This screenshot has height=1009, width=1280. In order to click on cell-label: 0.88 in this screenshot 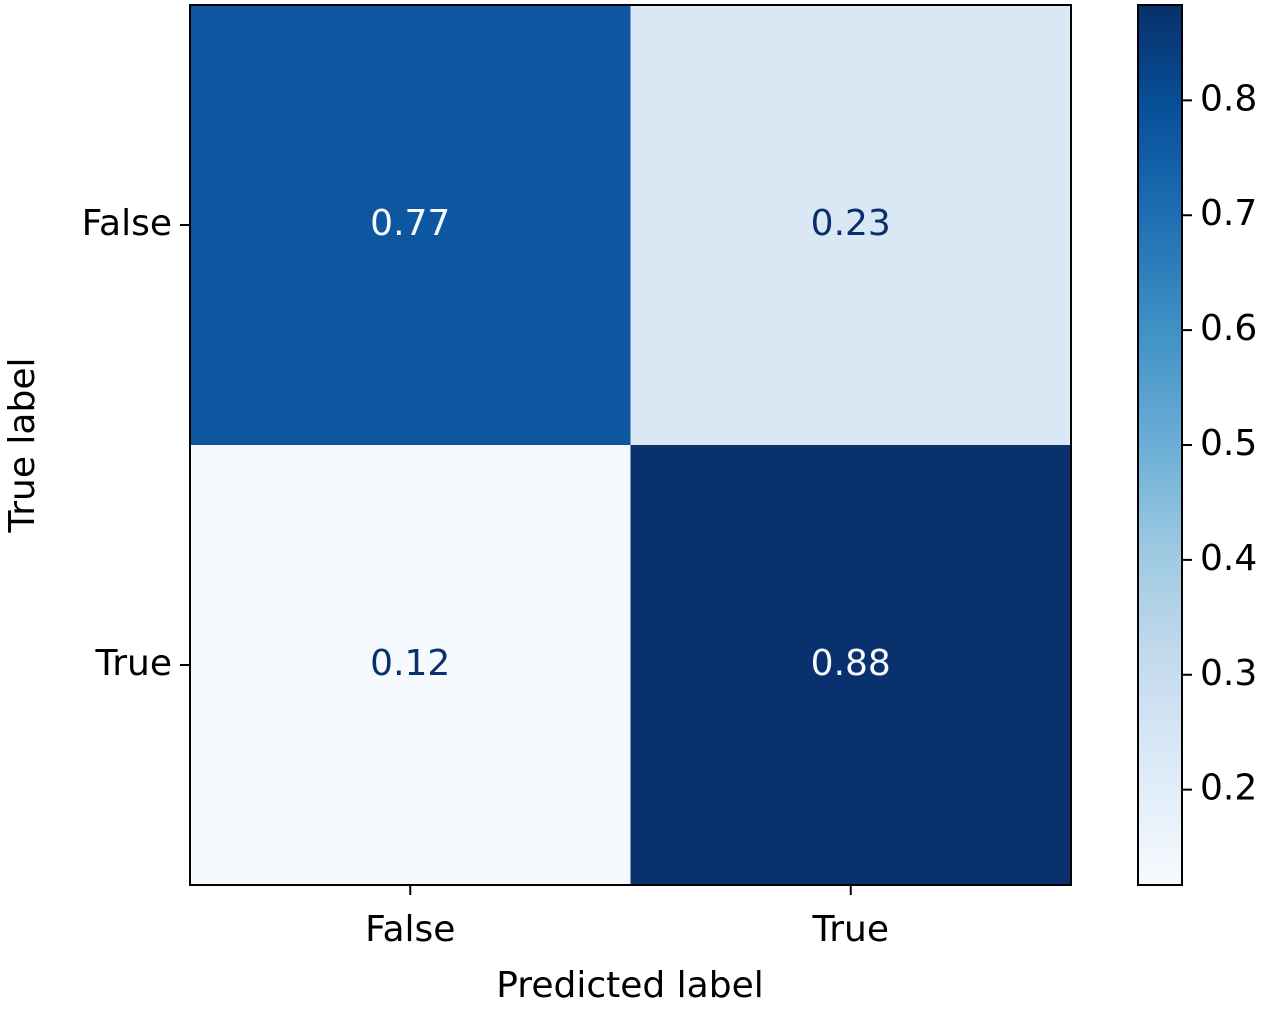, I will do `click(851, 663)`.